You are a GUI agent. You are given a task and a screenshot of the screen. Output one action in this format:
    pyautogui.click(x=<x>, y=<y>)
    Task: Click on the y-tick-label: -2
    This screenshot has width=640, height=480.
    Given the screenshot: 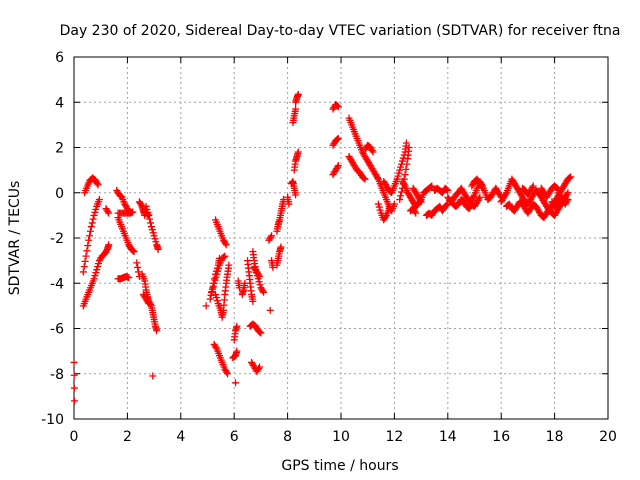 What is the action you would take?
    pyautogui.click(x=57, y=239)
    